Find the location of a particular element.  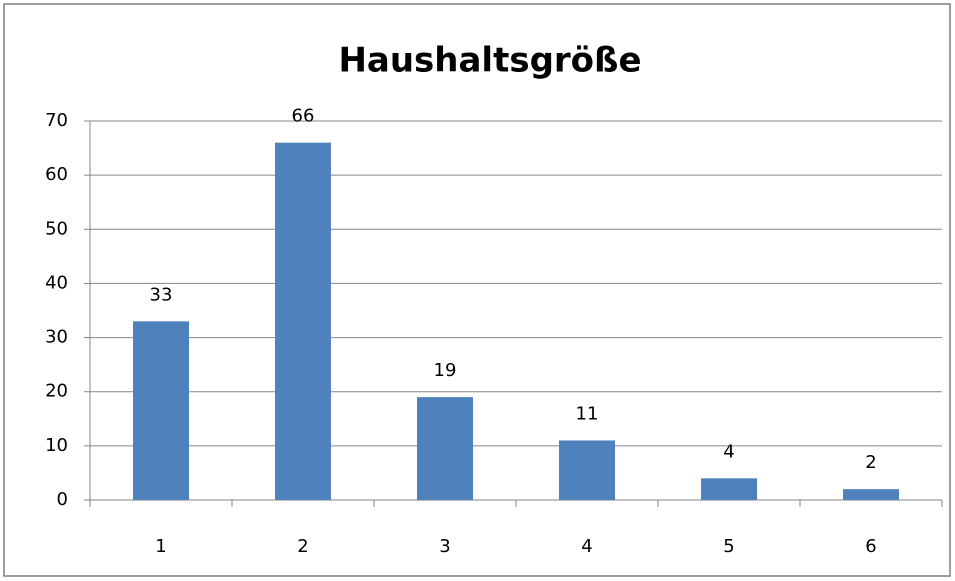

x-tick-label: 1 is located at coordinates (160, 546).